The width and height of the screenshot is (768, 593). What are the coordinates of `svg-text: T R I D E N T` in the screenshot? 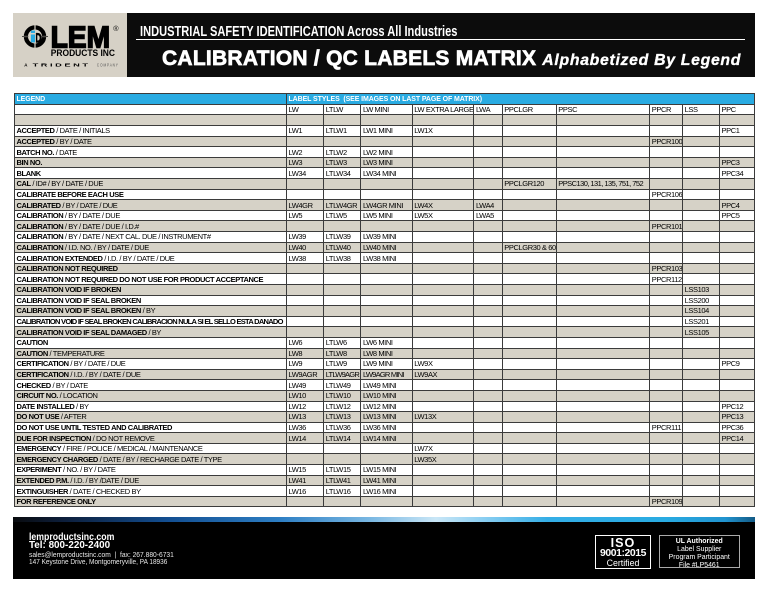 It's located at (61, 65).